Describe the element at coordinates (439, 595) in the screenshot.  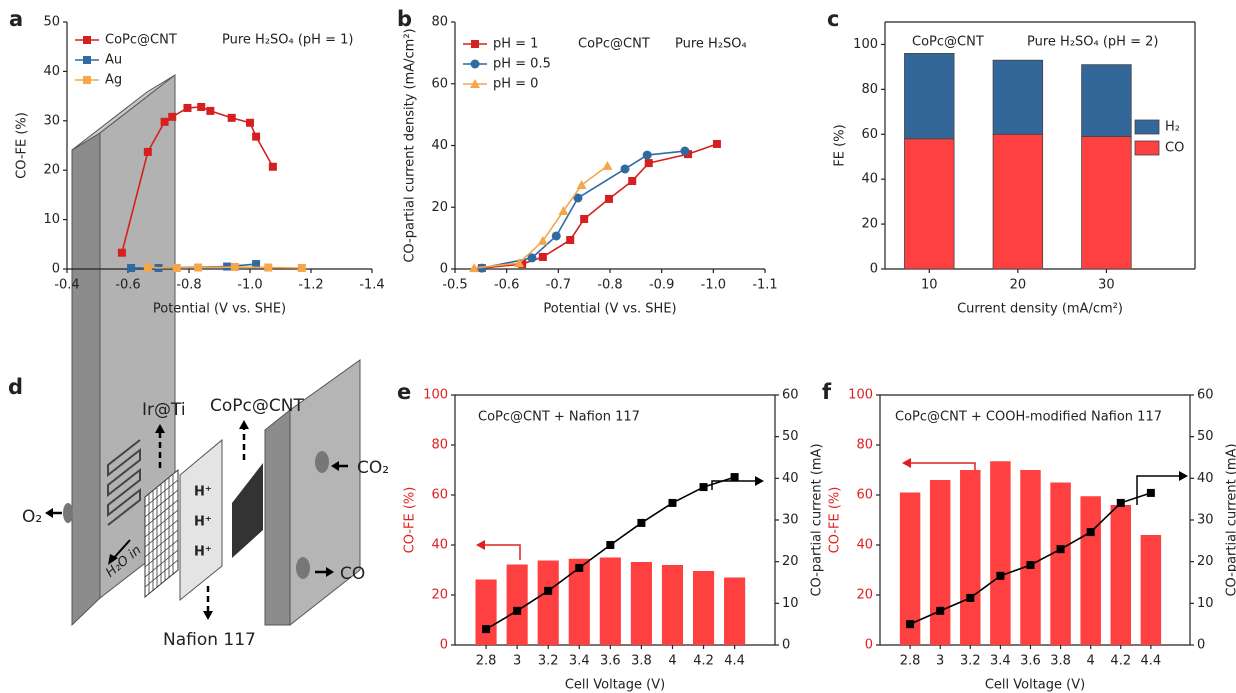
I see `y-tick-label: 20` at that location.